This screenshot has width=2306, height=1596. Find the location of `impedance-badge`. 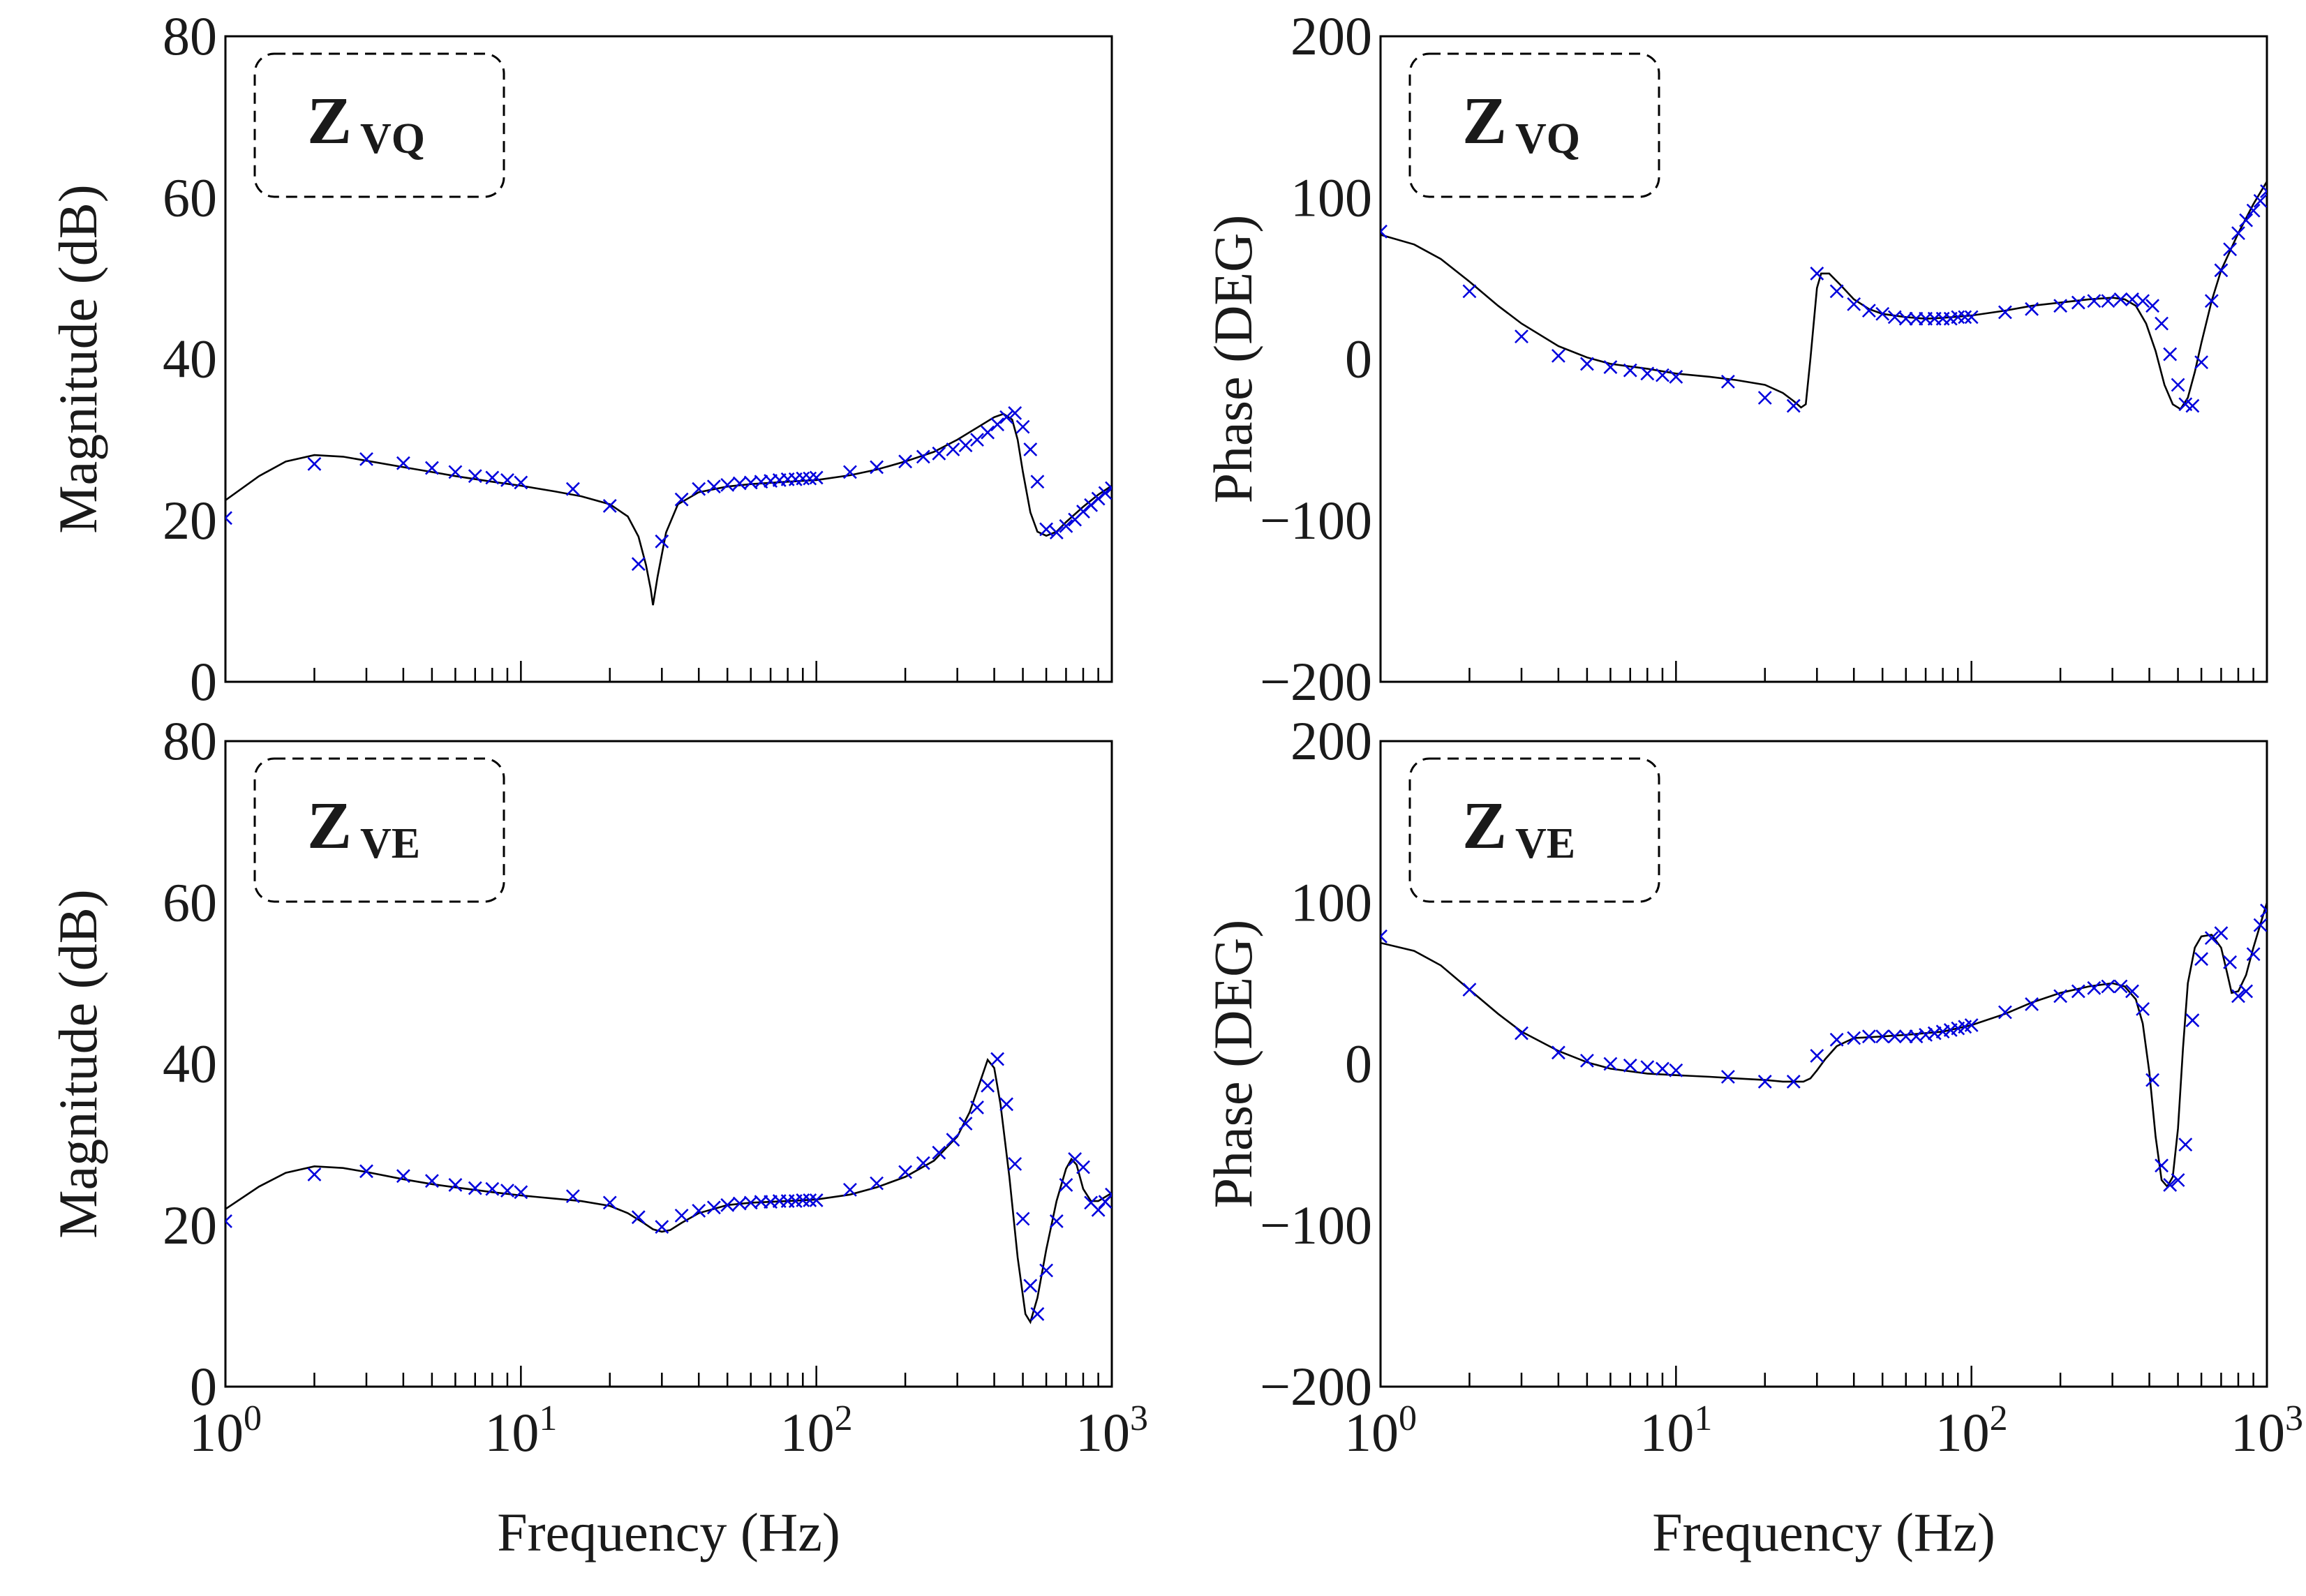

impedance-badge is located at coordinates (1534, 125).